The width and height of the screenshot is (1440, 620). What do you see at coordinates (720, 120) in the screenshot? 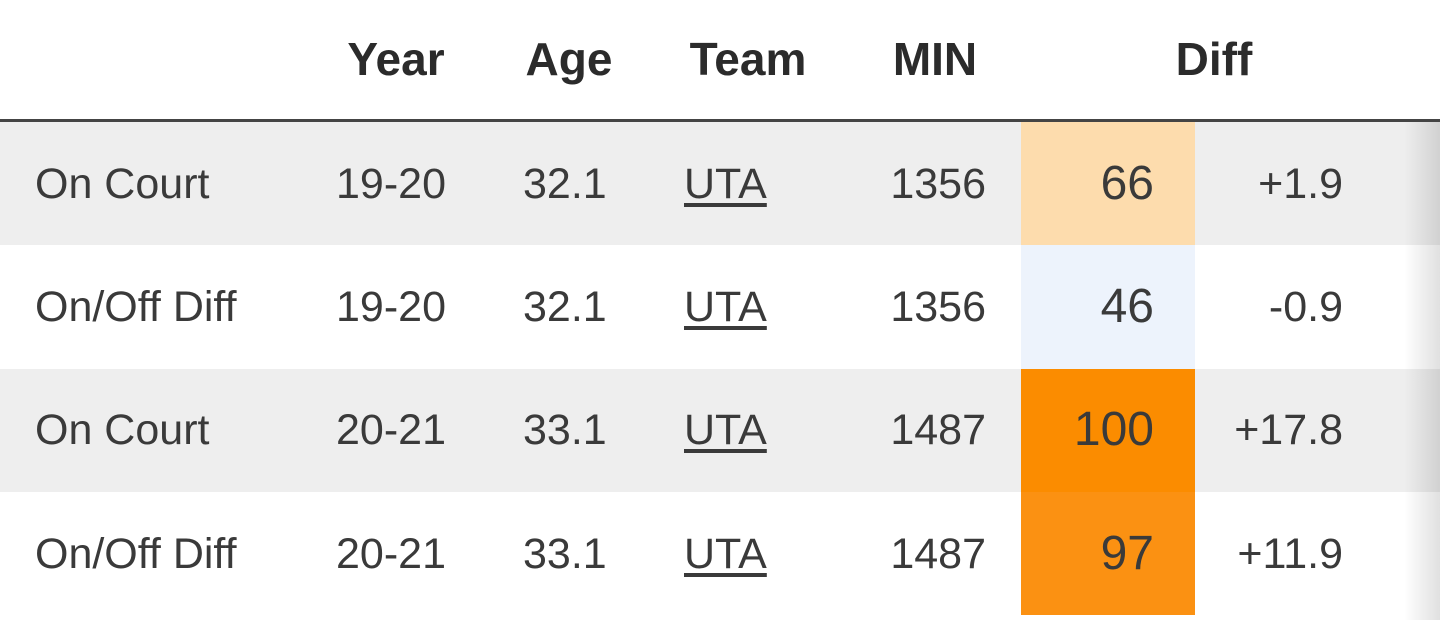
I see `header-rule` at bounding box center [720, 120].